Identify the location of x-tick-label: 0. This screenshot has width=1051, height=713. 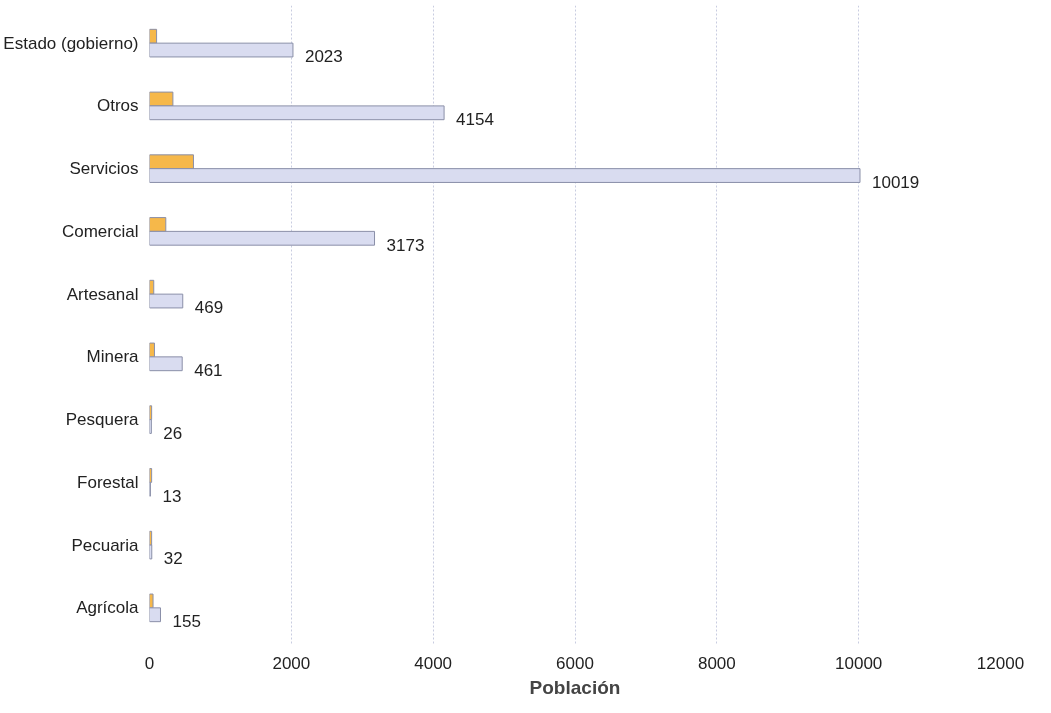
(149, 663).